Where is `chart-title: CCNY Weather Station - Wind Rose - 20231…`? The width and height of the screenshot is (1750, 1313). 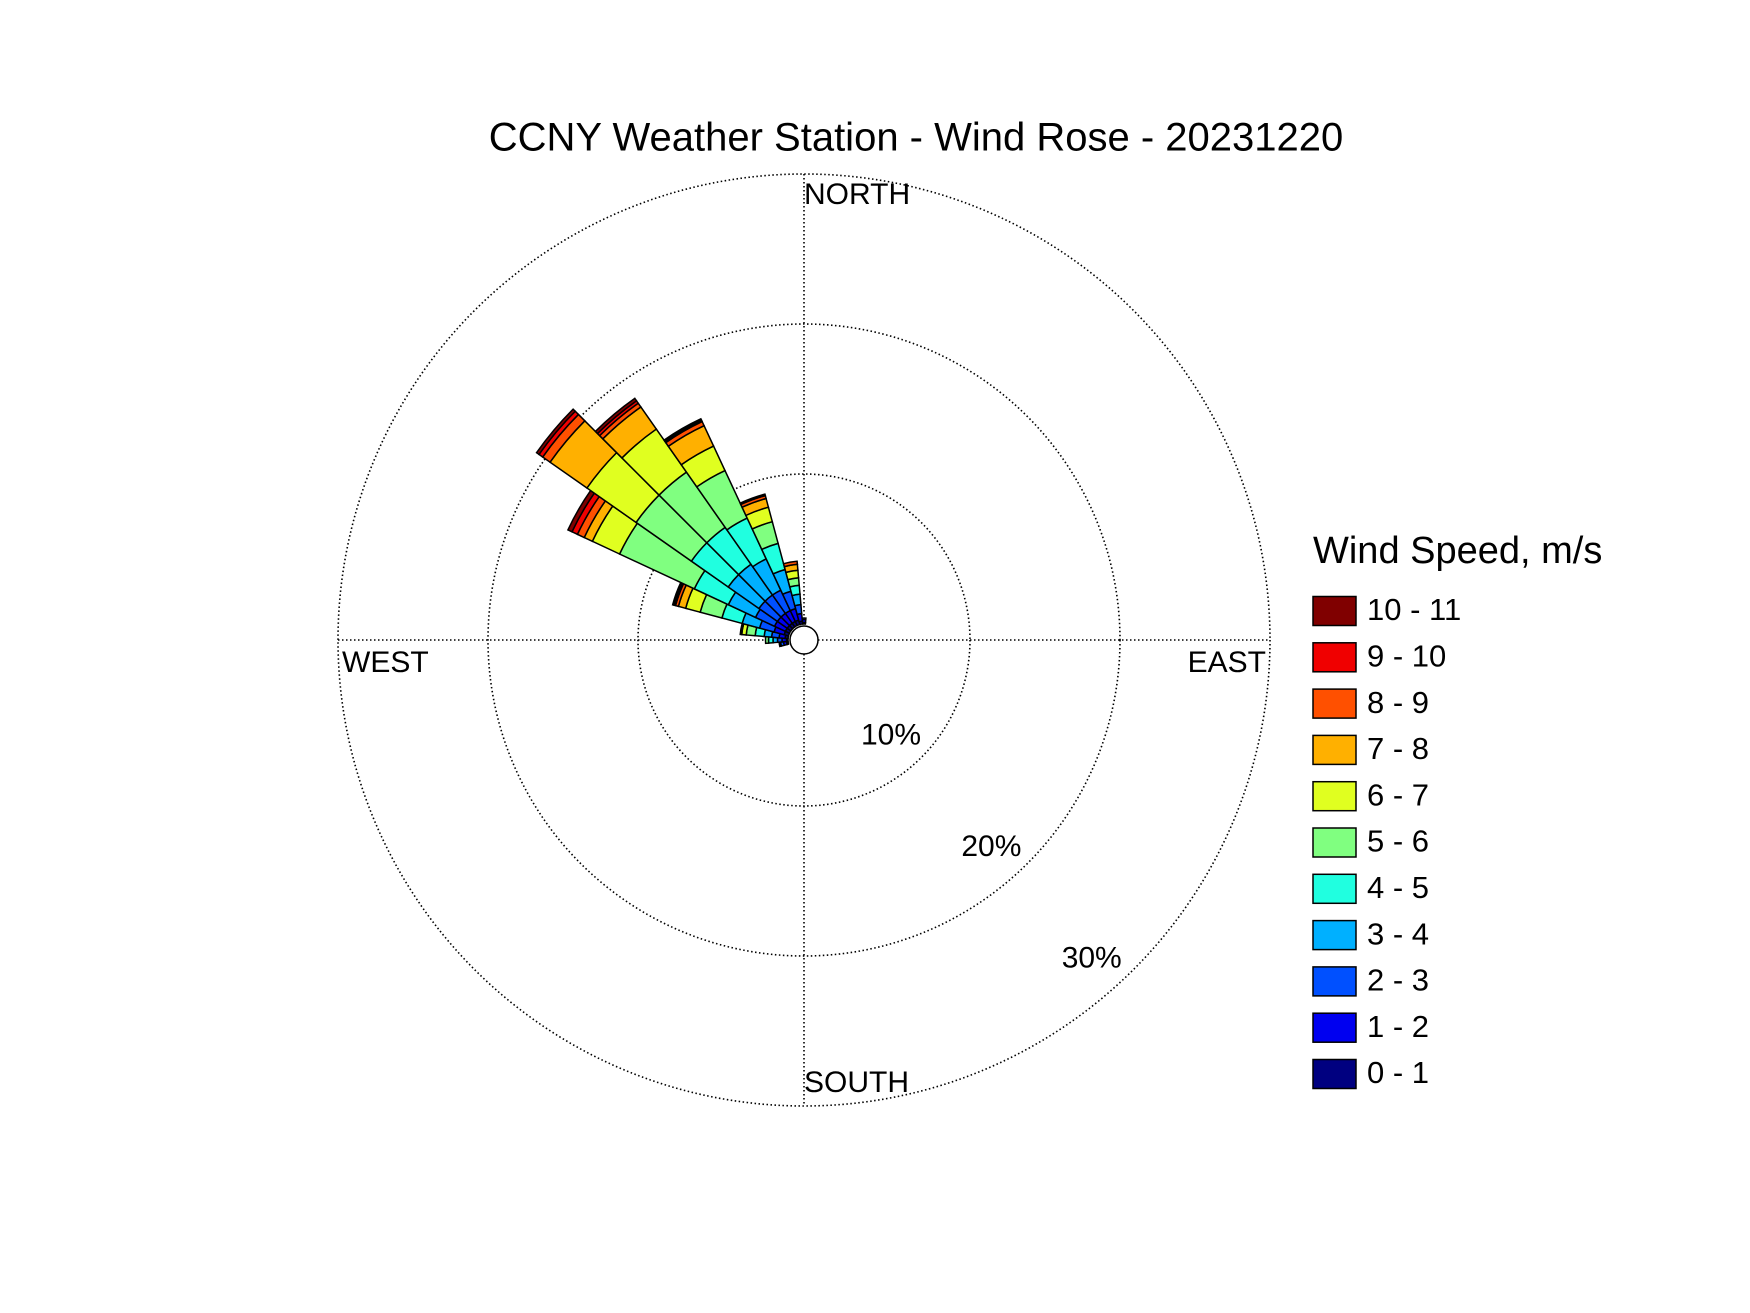 chart-title: CCNY Weather Station - Wind Rose - 20231… is located at coordinates (916, 138).